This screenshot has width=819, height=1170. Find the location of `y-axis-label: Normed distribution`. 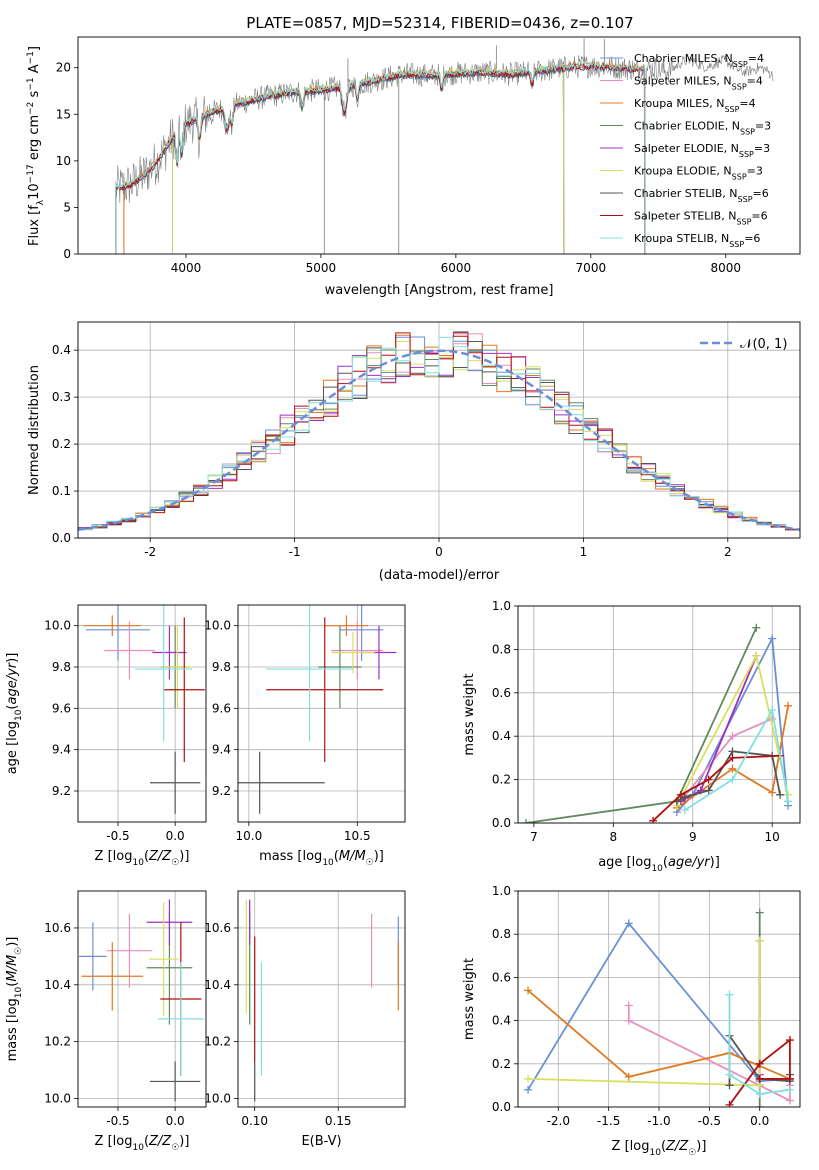

y-axis-label: Normed distribution is located at coordinates (34, 430).